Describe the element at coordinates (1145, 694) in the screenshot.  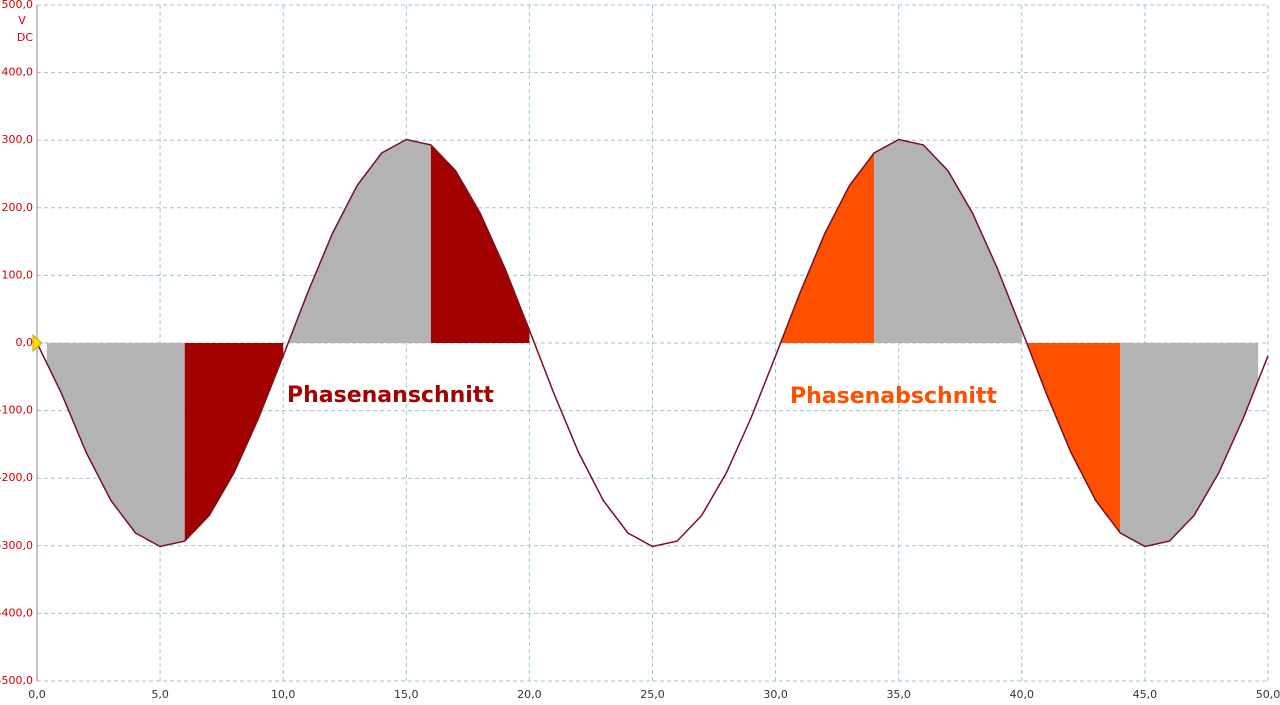
I see `x-tick-label: 45,0` at that location.